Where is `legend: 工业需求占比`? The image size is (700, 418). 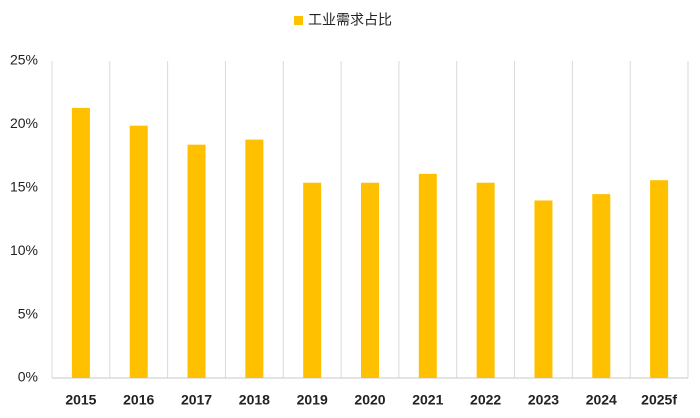 legend: 工业需求占比 is located at coordinates (343, 20).